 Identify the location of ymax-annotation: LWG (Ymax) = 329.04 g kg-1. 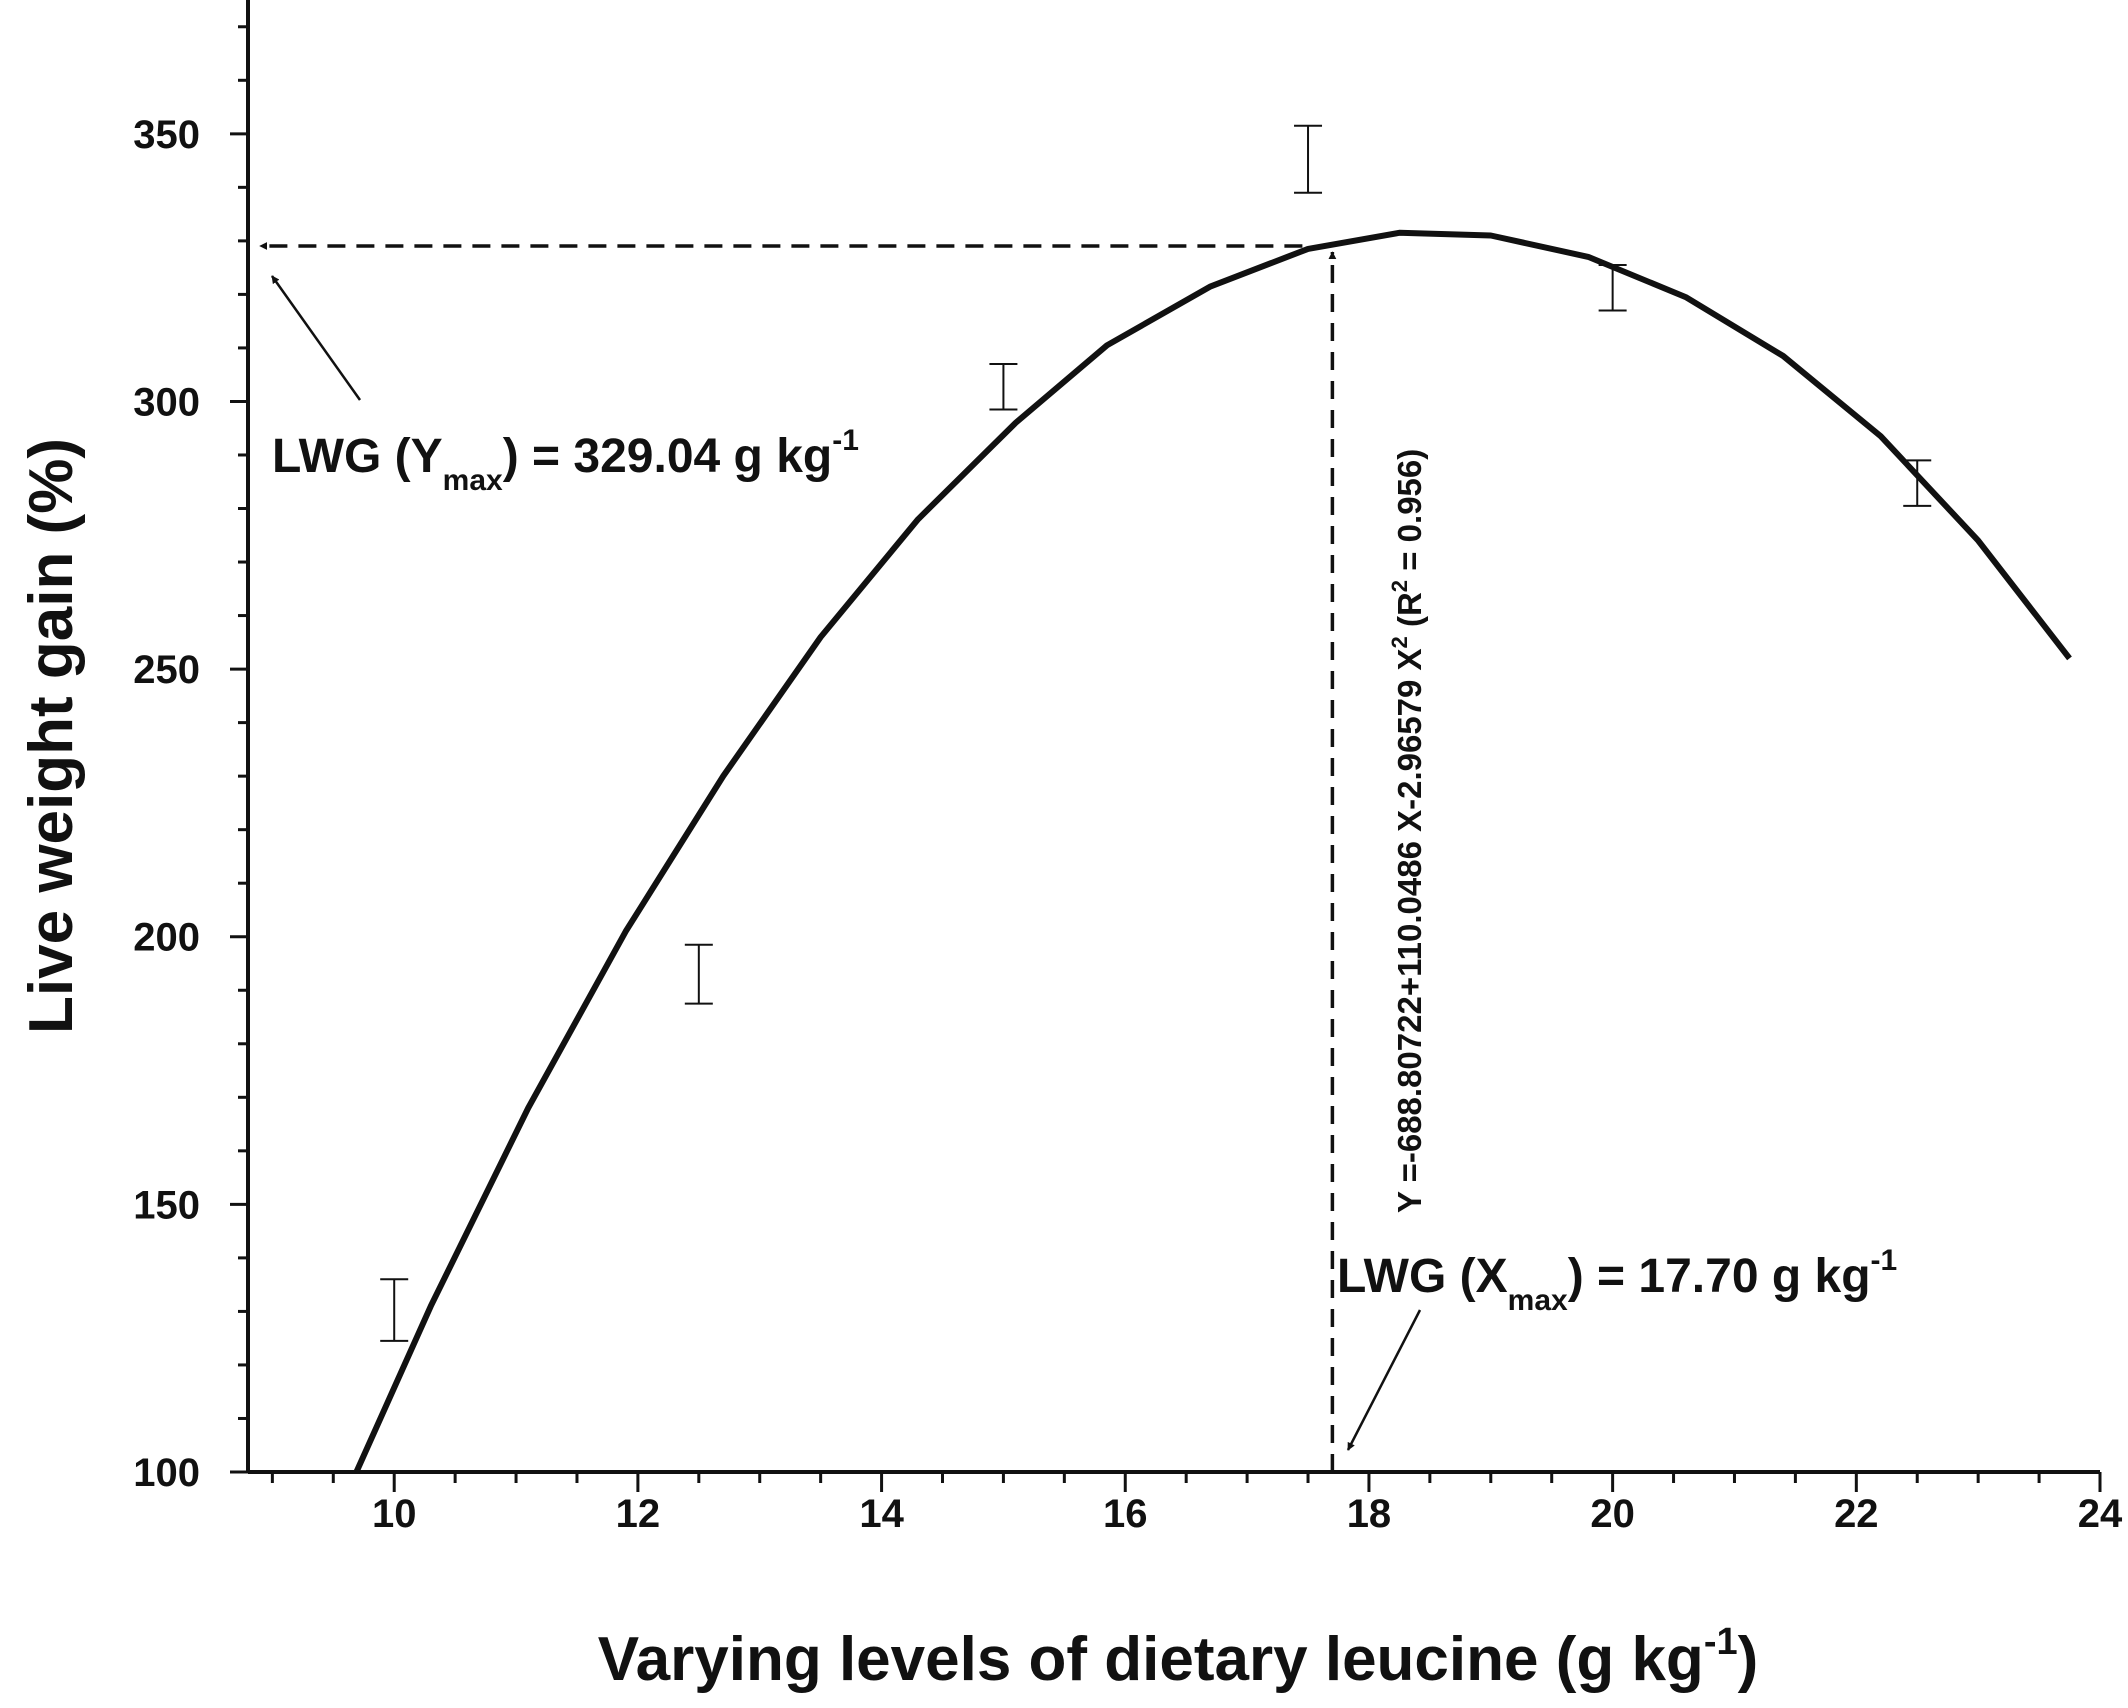
(565, 460).